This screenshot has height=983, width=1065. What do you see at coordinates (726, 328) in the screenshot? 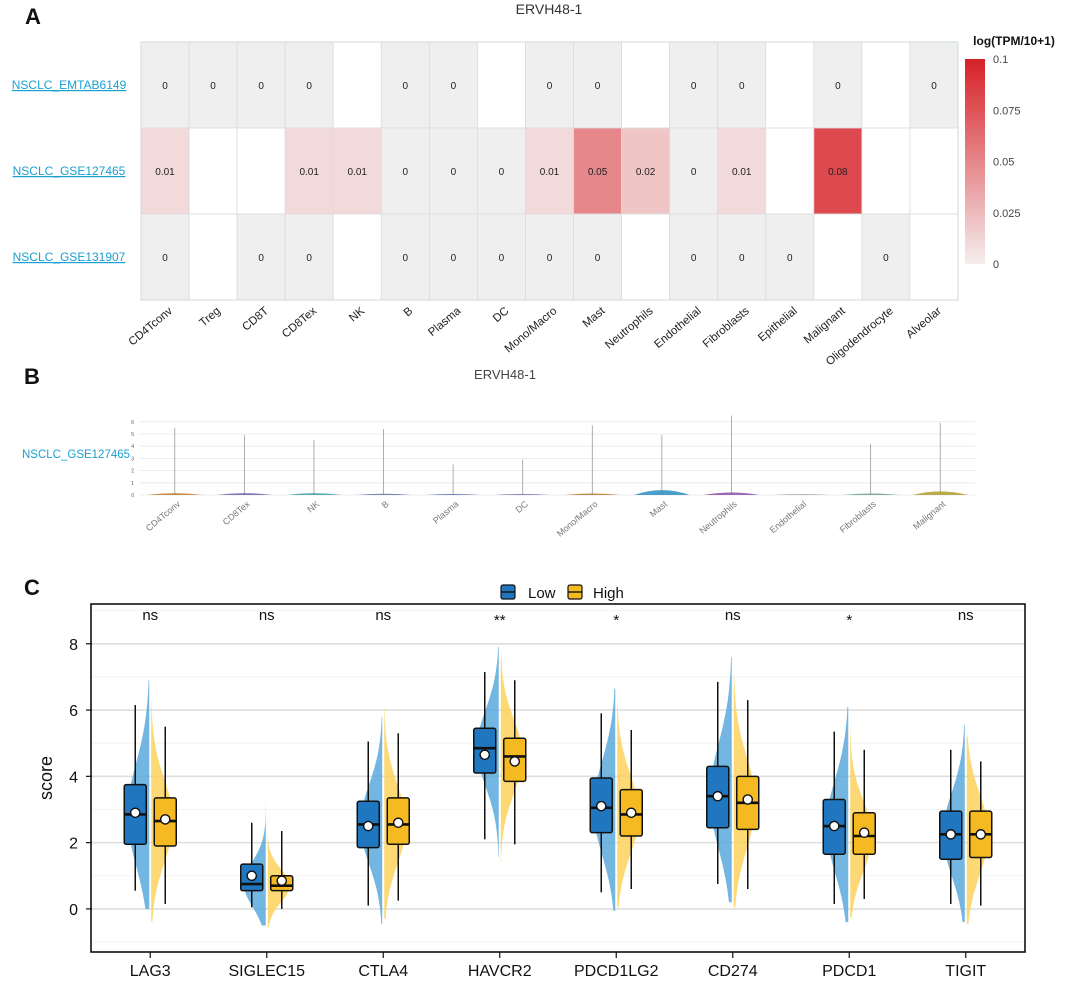
I see `heatmap-column-label: Fibroblasts` at bounding box center [726, 328].